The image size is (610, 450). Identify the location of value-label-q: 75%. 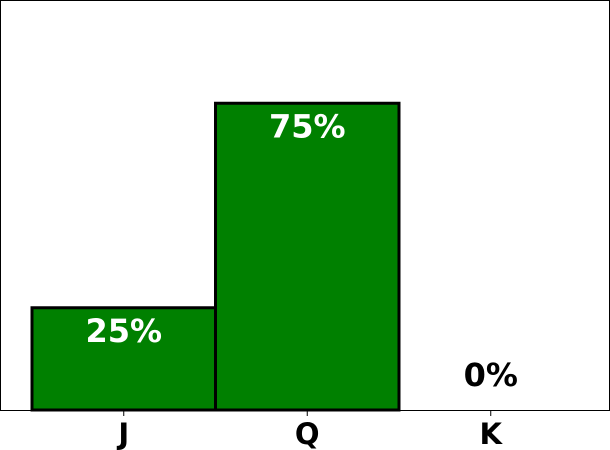
(307, 126).